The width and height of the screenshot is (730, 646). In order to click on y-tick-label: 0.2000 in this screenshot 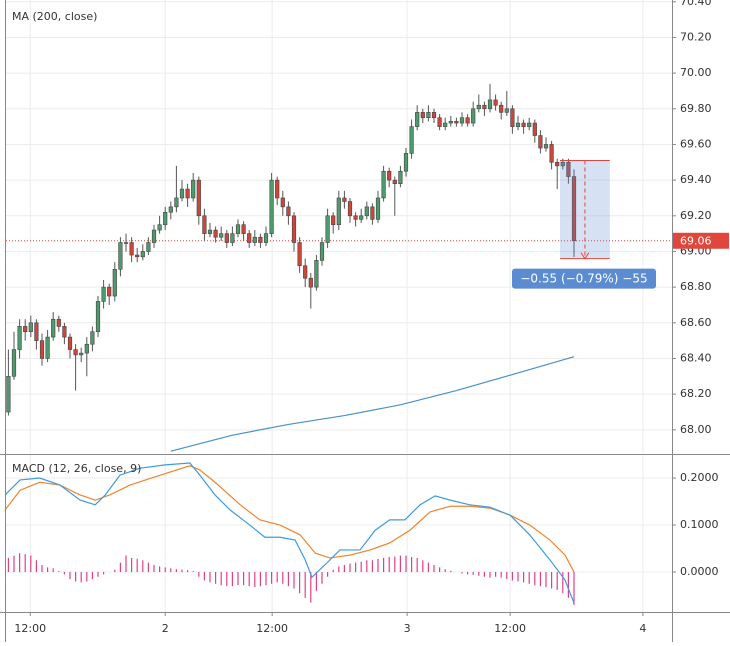, I will do `click(699, 477)`.